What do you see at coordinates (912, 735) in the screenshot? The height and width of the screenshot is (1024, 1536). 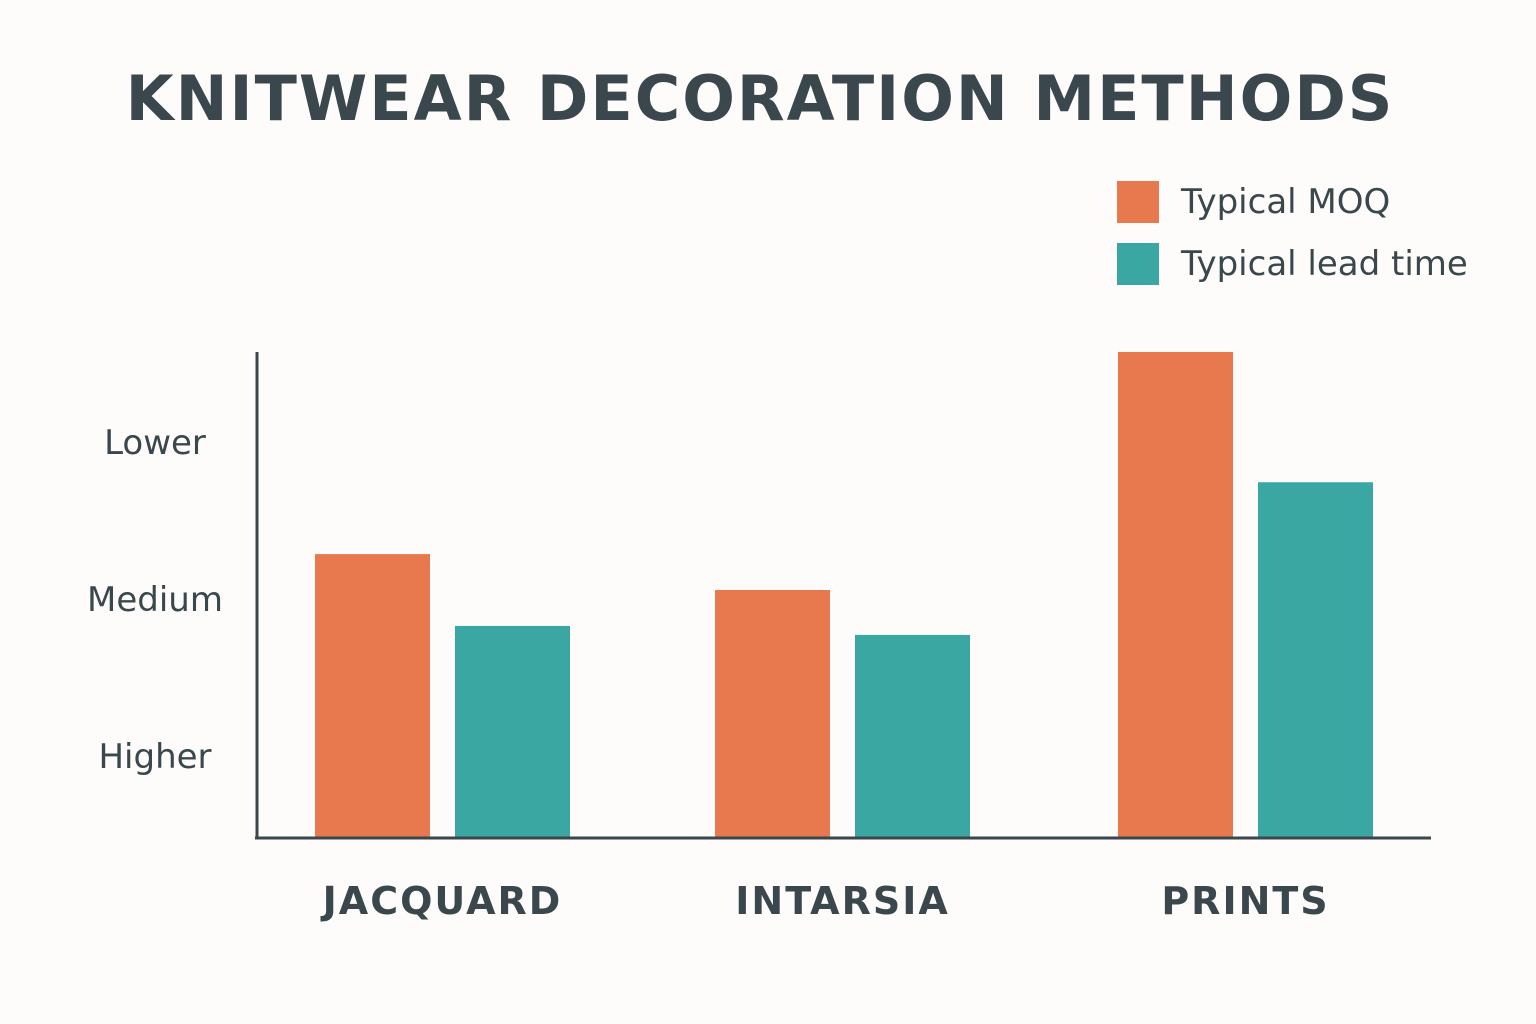 I see `bar-intarsia-lead-time` at bounding box center [912, 735].